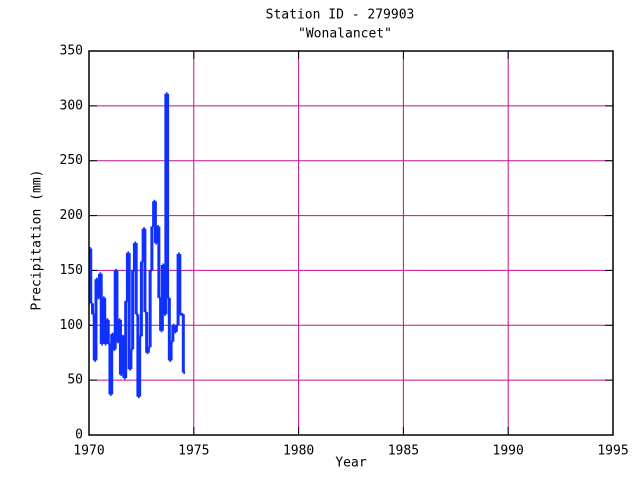 This screenshot has width=640, height=480. I want to click on x-axis-label: Year, so click(350, 463).